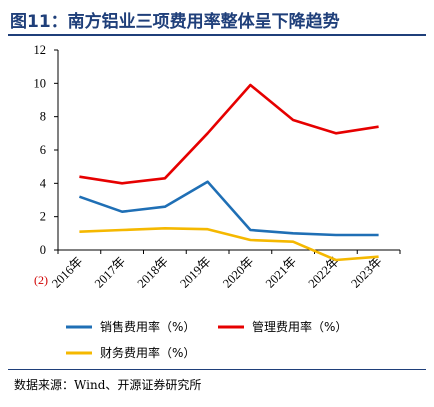 The image size is (434, 407). I want to click on x-tick-label: 2019年, so click(195, 272).